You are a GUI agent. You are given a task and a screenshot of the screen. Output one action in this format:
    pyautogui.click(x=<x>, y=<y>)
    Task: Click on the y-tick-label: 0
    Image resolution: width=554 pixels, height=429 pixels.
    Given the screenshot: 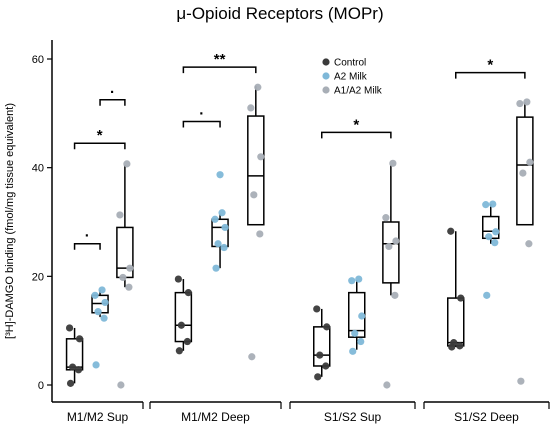 What is the action you would take?
    pyautogui.click(x=41, y=386)
    